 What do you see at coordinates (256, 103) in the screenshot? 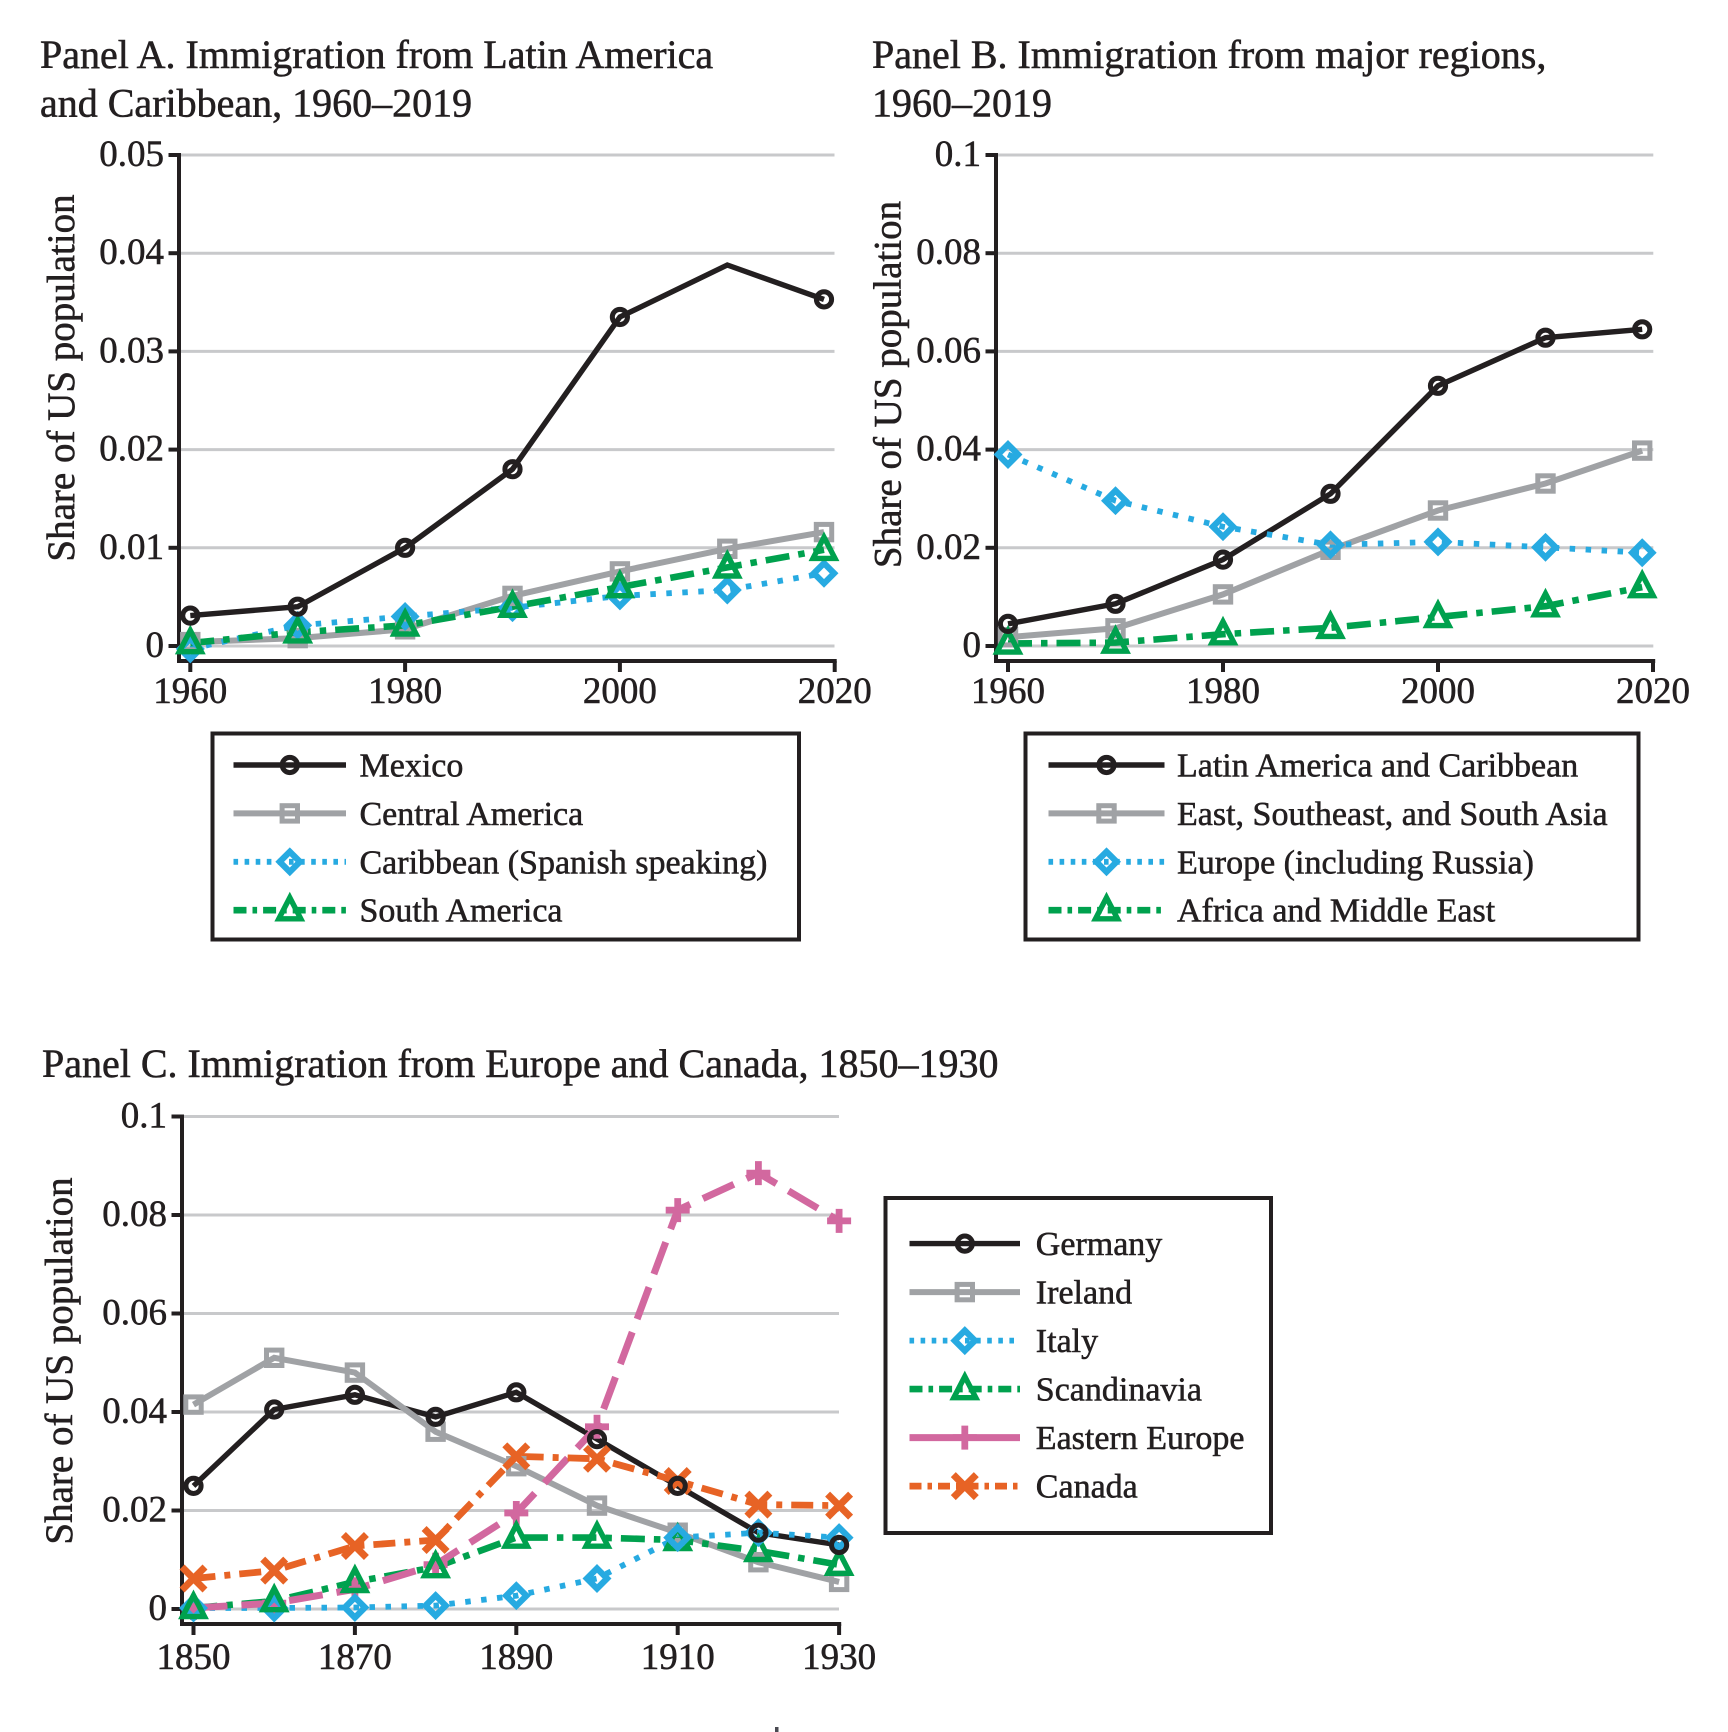
I see `svg-text: and Caribbean, 1960–2019` at bounding box center [256, 103].